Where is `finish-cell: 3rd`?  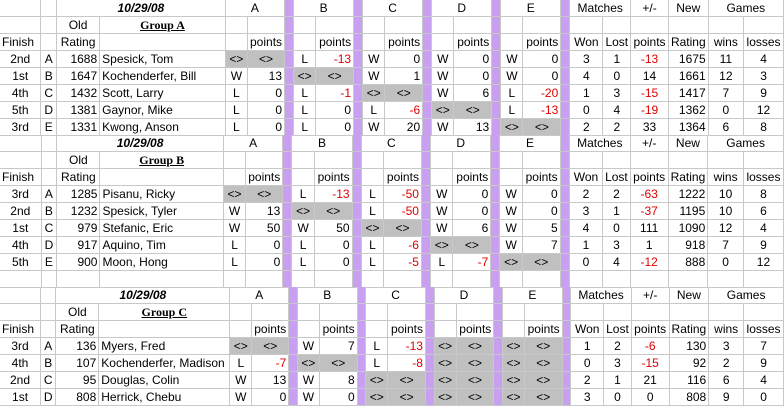 finish-cell: 3rd is located at coordinates (21, 194).